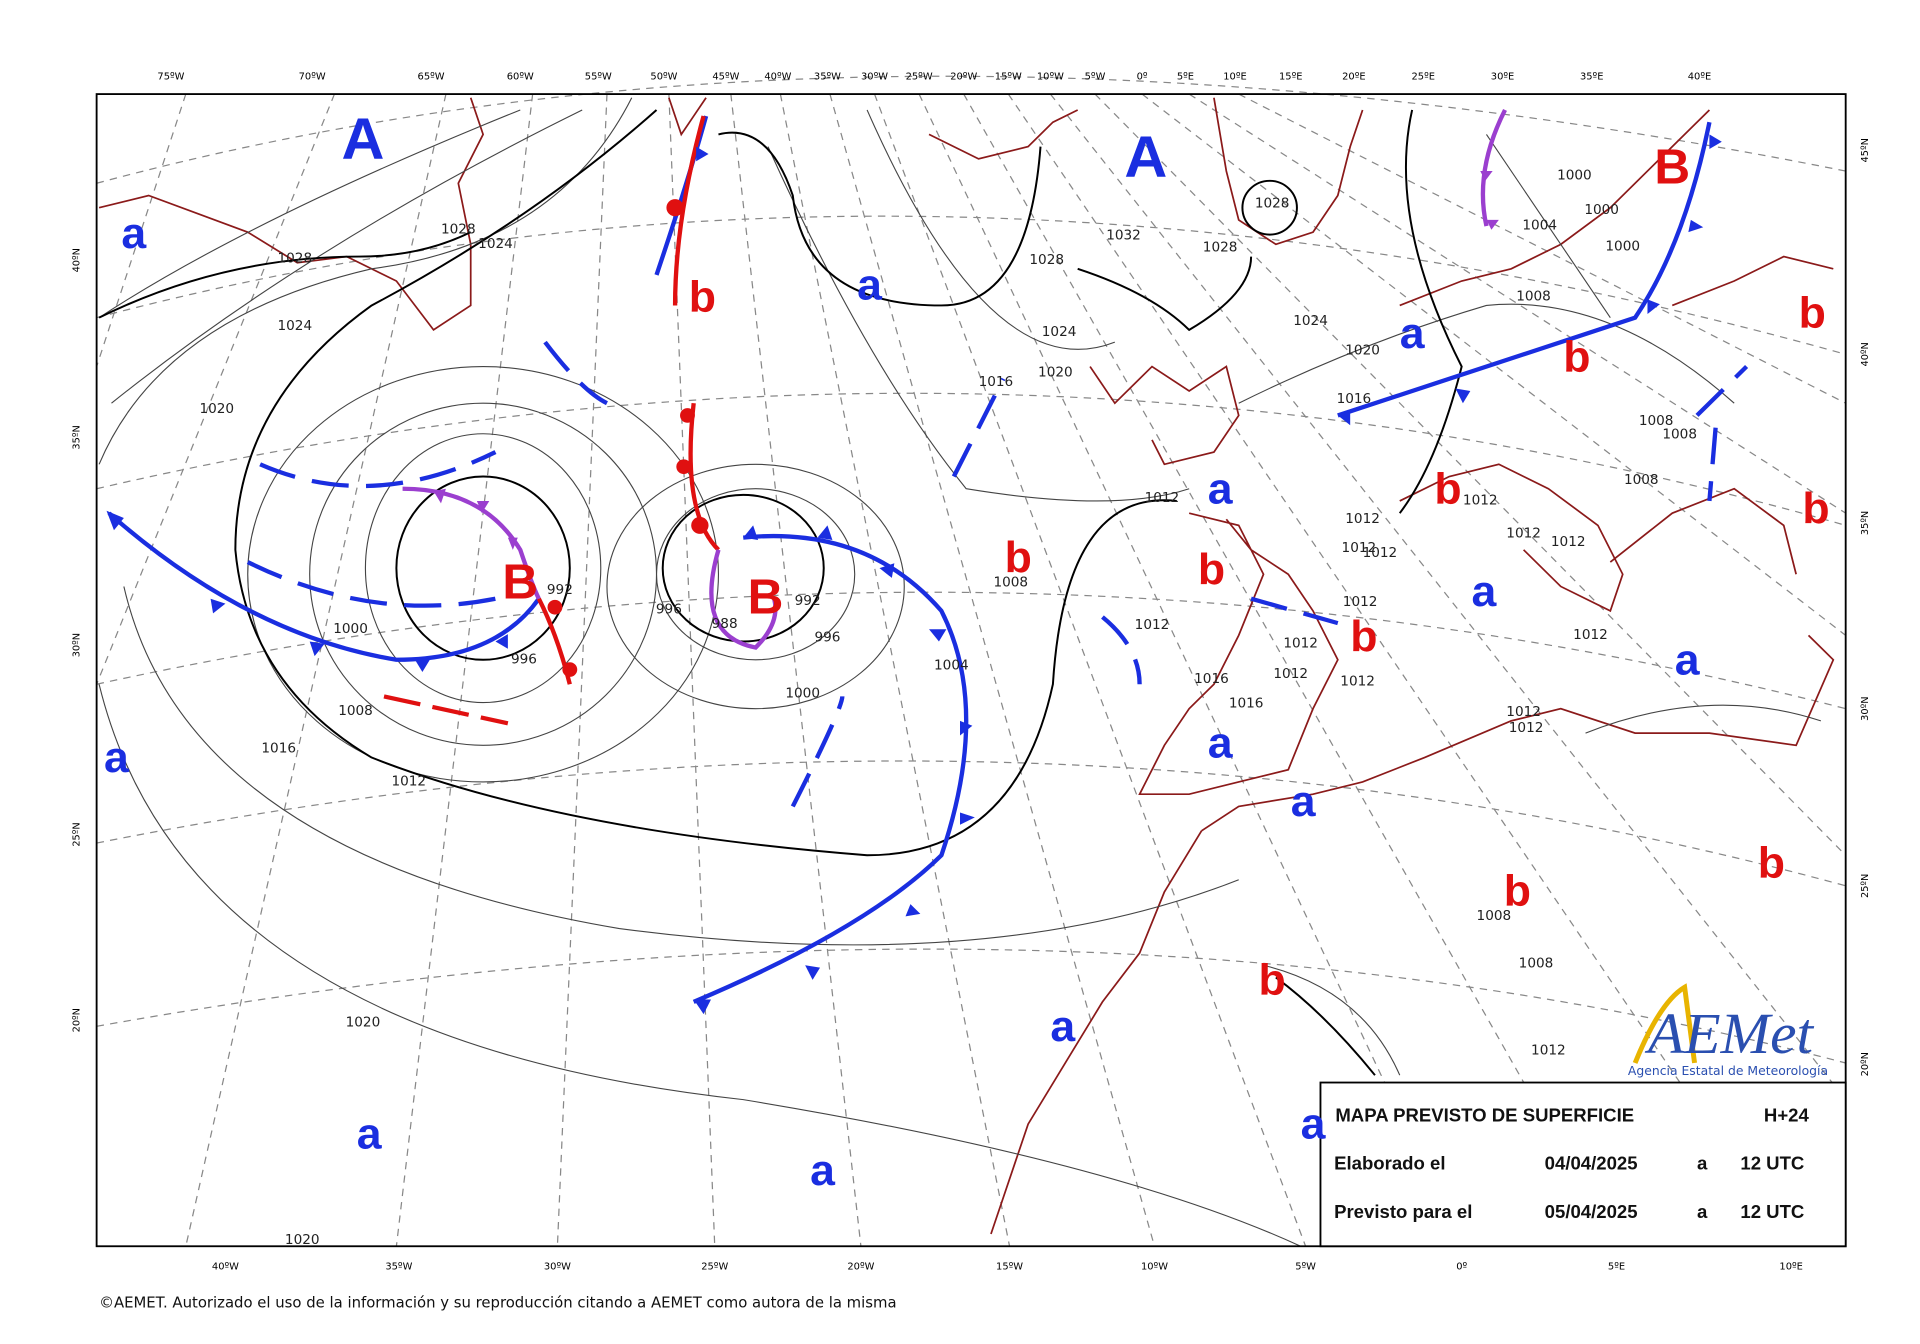 The width and height of the screenshot is (1920, 1344). Describe the element at coordinates (1728, 1030) in the screenshot. I see `logo: AEMet Agencia Estatal de Meteorología` at that location.